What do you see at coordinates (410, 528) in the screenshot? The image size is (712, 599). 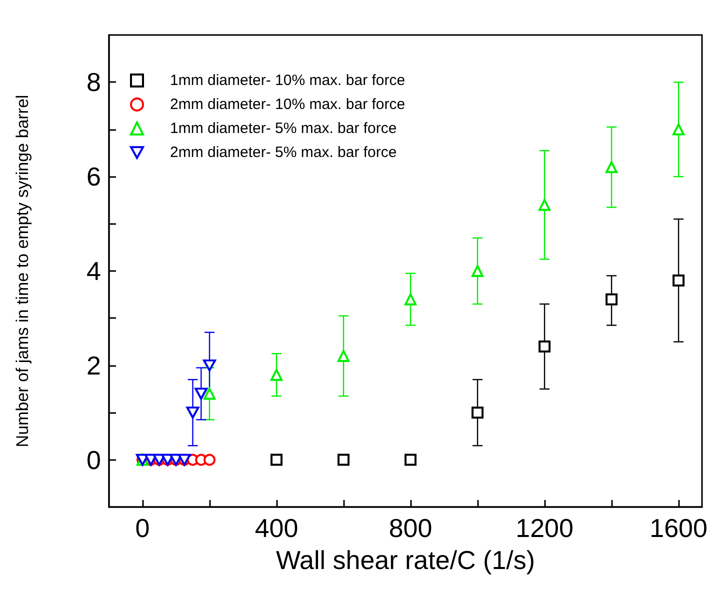 I see `x-tick-label: 800` at bounding box center [410, 528].